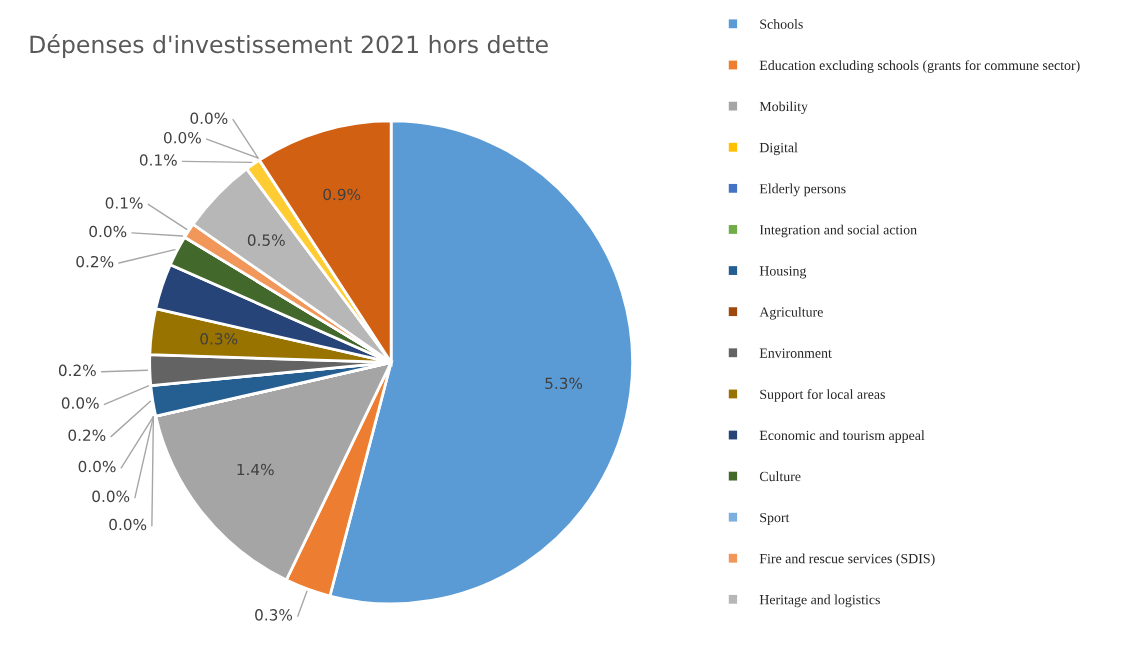 The height and width of the screenshot is (657, 1128). I want to click on legend-label: Support for local areas, so click(822, 395).